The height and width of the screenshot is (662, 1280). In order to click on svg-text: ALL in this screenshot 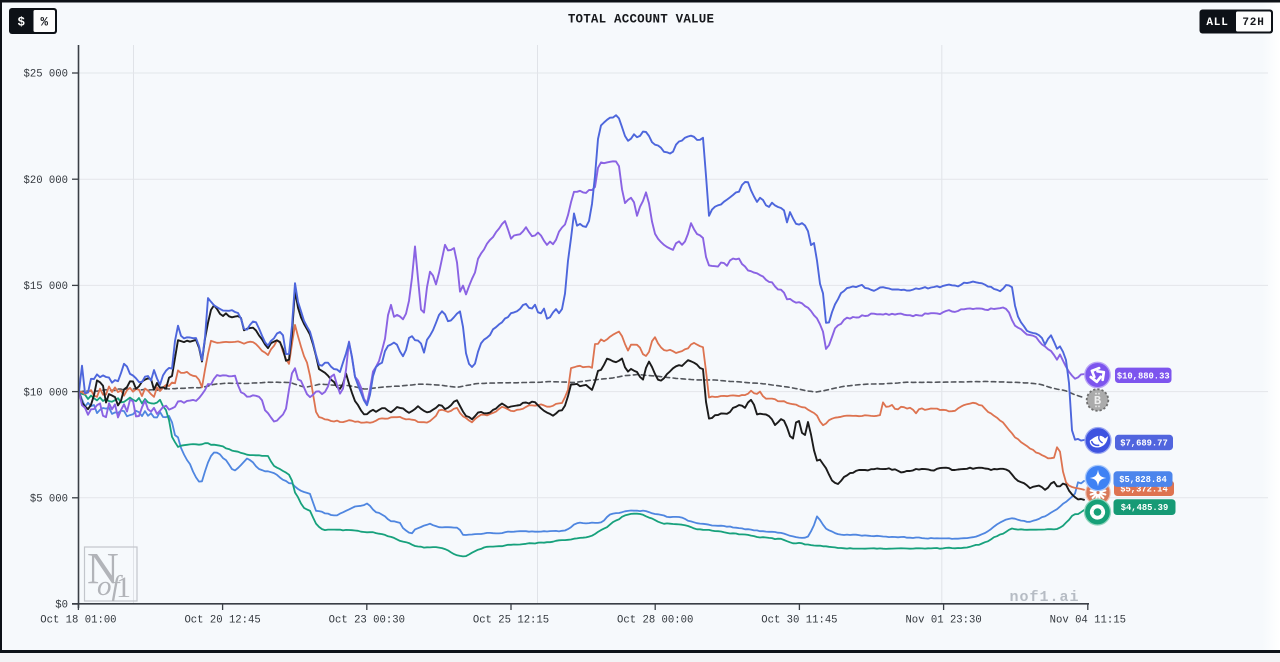, I will do `click(1217, 23)`.